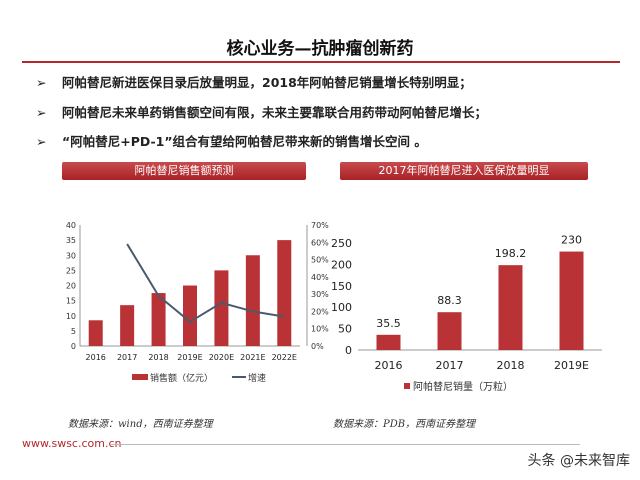 The width and height of the screenshot is (640, 480). I want to click on bullet-1: ➢ 阿帕替尼新进医保目录后放量明显，2018年阿帕替尼销量增长特别明显；, so click(254, 81).